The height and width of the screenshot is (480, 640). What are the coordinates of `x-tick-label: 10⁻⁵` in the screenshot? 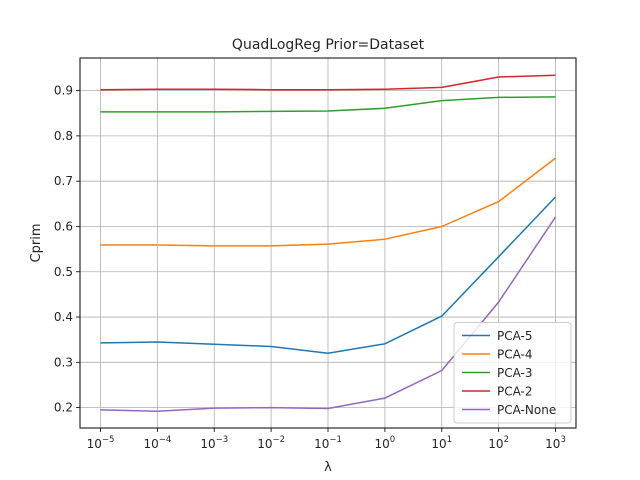 It's located at (101, 443).